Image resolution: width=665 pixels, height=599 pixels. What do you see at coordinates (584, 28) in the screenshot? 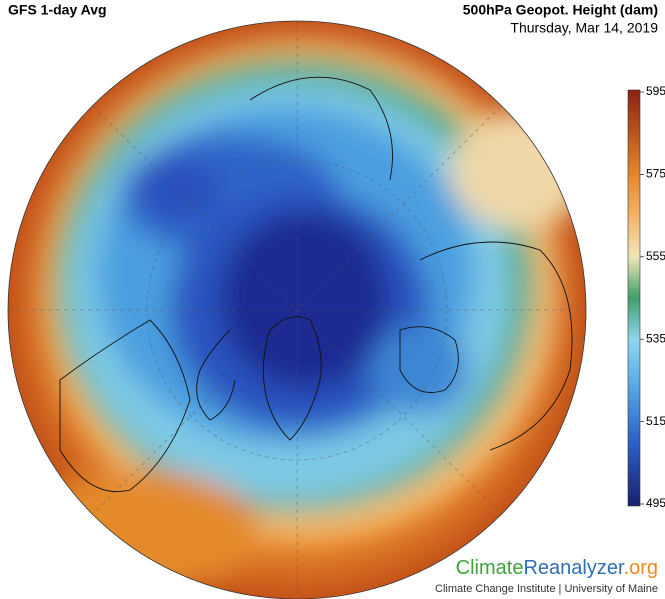
I see `date-label: Thursday, Mar 14, 2019` at bounding box center [584, 28].